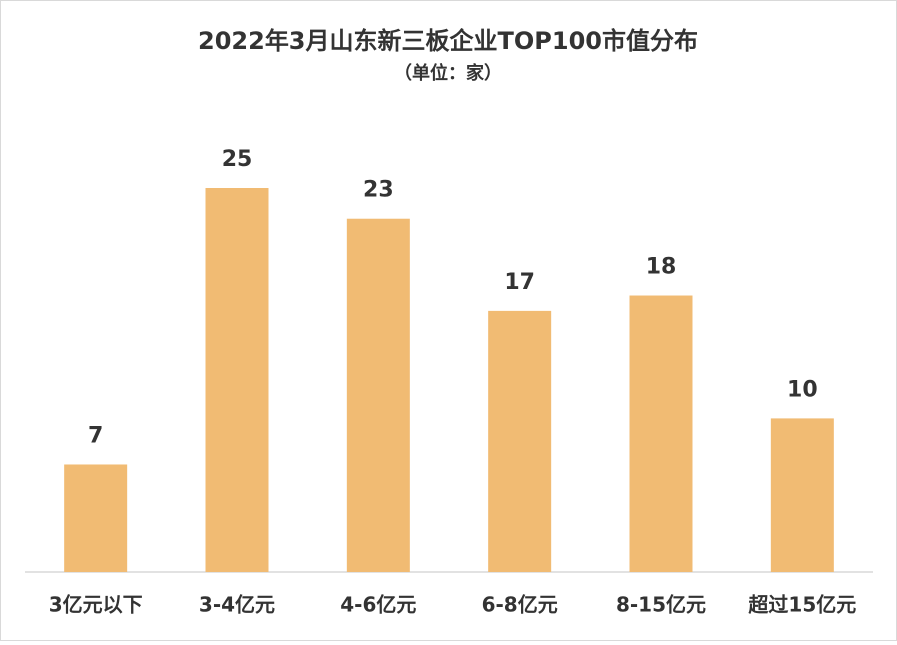 The width and height of the screenshot is (897, 645). What do you see at coordinates (448, 41) in the screenshot?
I see `chart-title: 2022年3月山东新三板企业TOP100市值分布` at bounding box center [448, 41].